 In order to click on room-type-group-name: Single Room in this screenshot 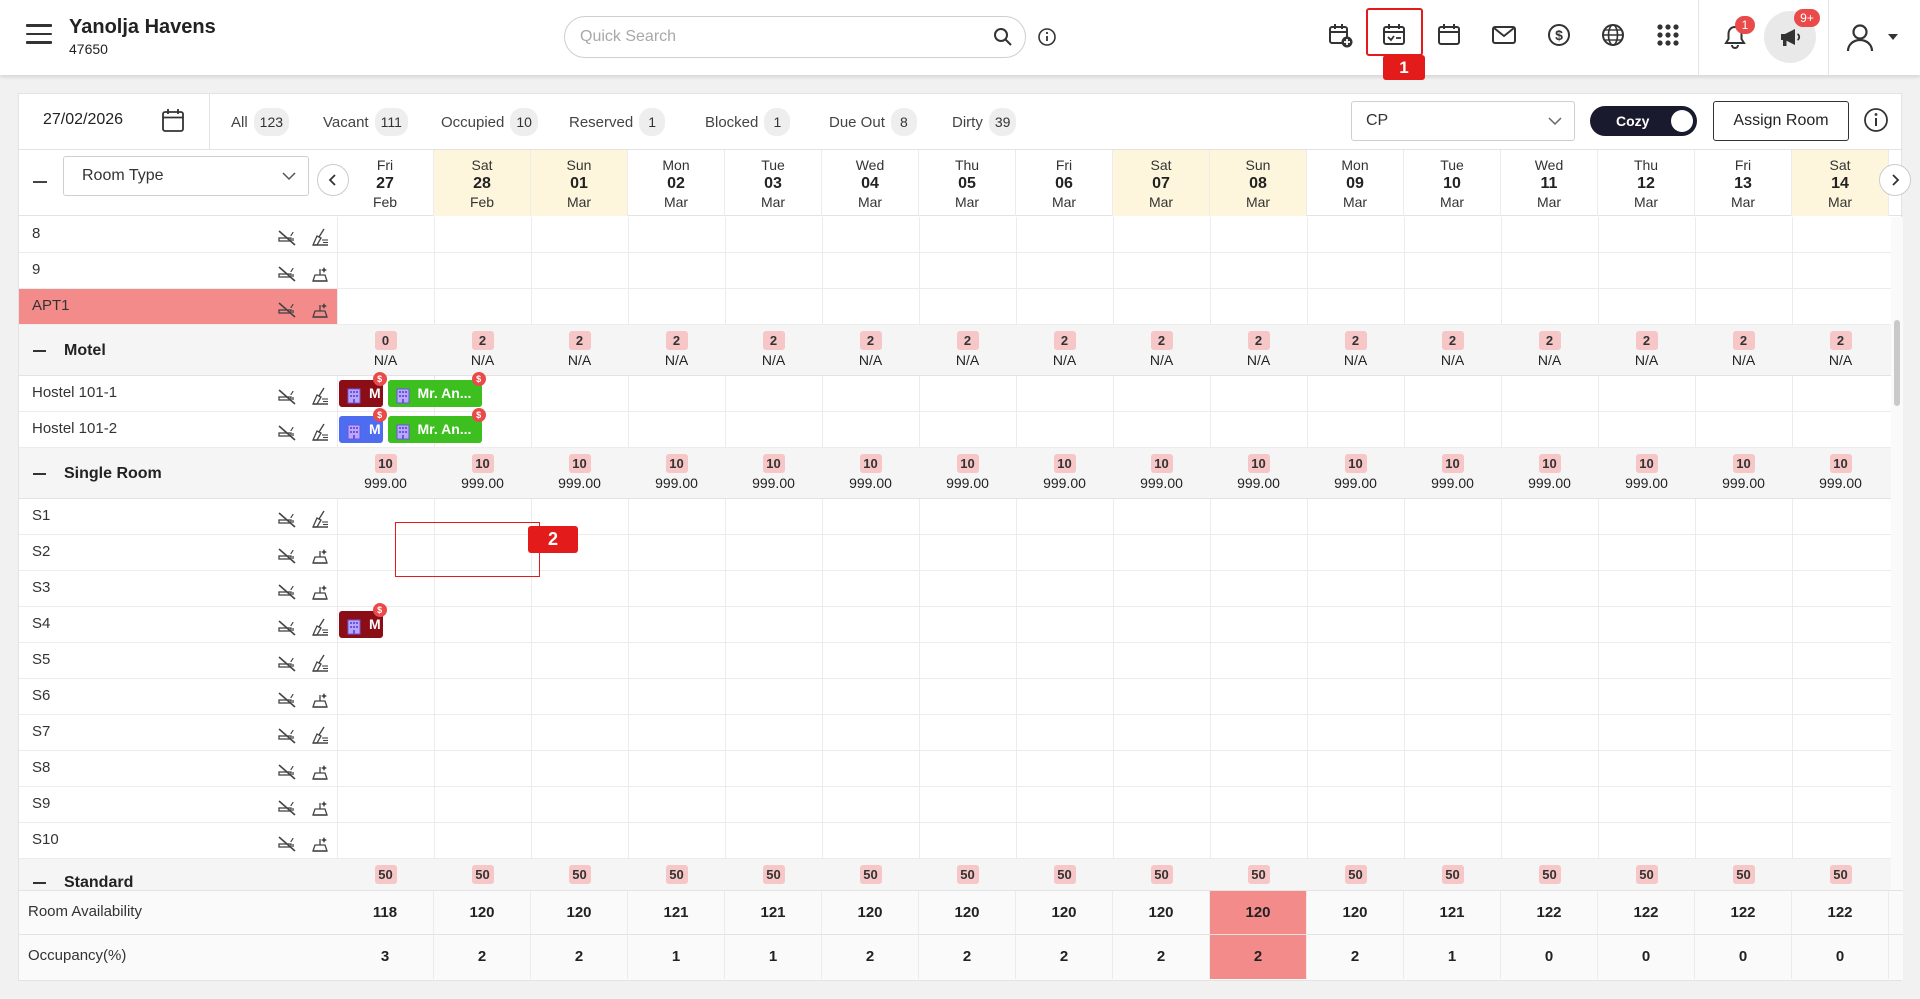, I will do `click(97, 474)`.